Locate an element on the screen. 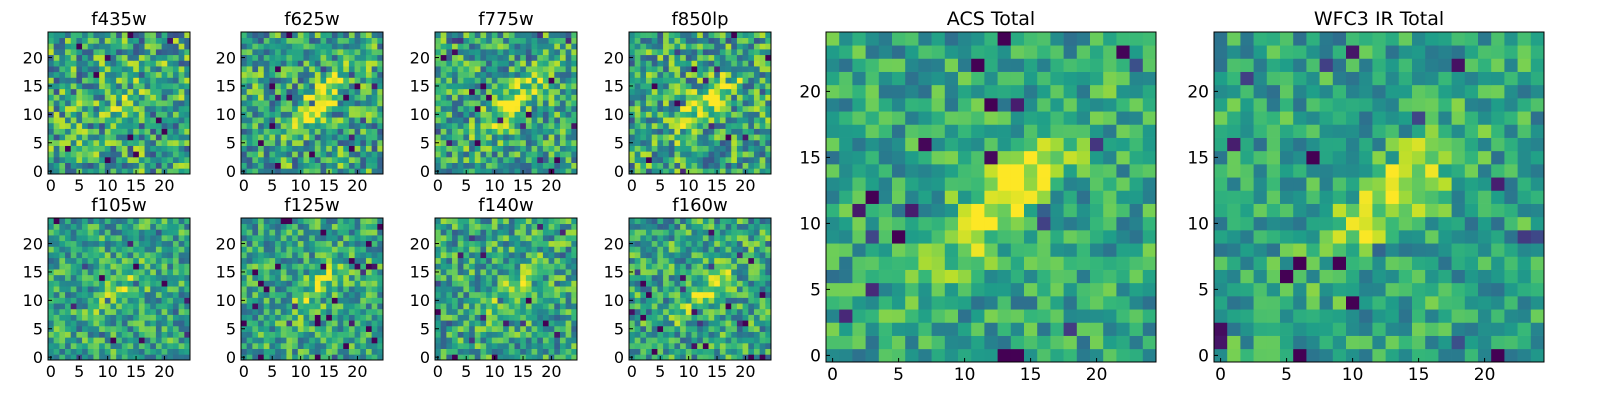 This screenshot has width=1600, height=400. y-tick-label: 20 is located at coordinates (420, 243).